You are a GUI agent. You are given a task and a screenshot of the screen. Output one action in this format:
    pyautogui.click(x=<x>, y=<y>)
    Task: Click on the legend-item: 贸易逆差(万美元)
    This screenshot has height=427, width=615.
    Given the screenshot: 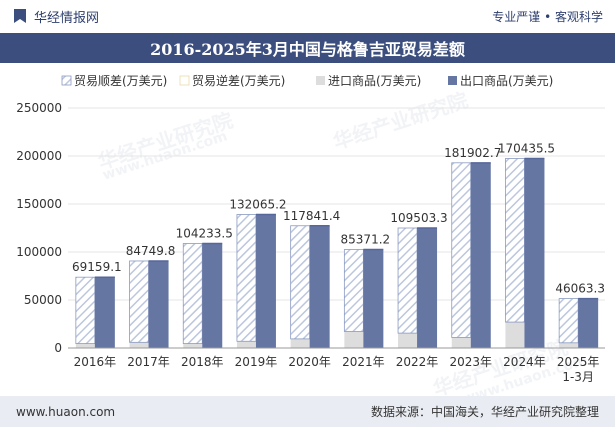 What is the action you would take?
    pyautogui.click(x=232, y=80)
    